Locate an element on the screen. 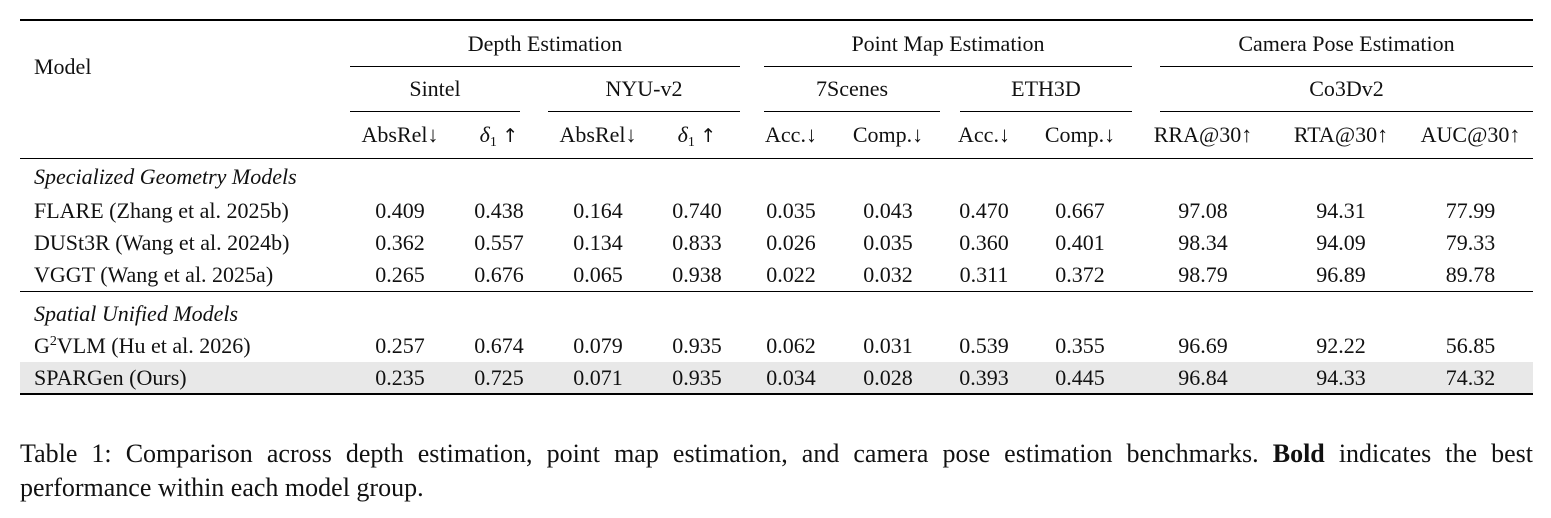 This screenshot has width=1551, height=518. table-cell: 92.22 is located at coordinates (1341, 345).